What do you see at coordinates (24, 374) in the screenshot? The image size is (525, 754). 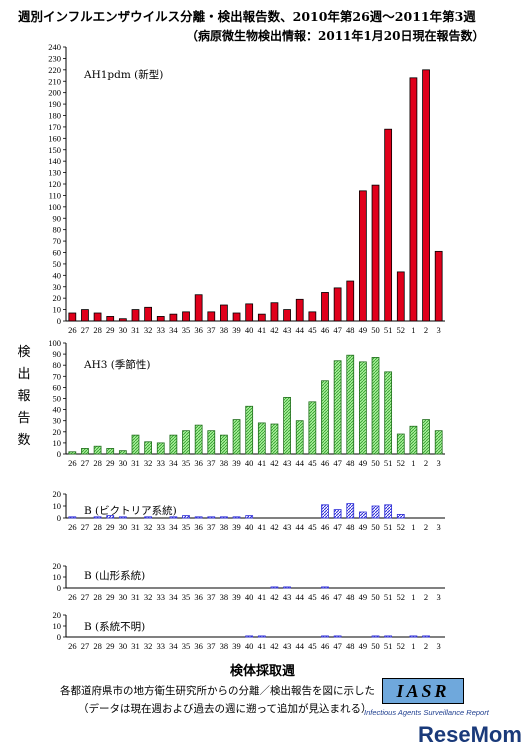 I see `y-axis-char: 出` at bounding box center [24, 374].